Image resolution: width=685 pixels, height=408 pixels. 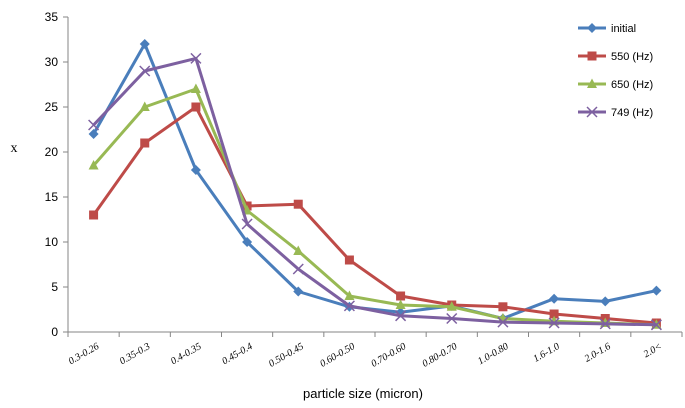 I want to click on y-axis-label: x, so click(x=14, y=148).